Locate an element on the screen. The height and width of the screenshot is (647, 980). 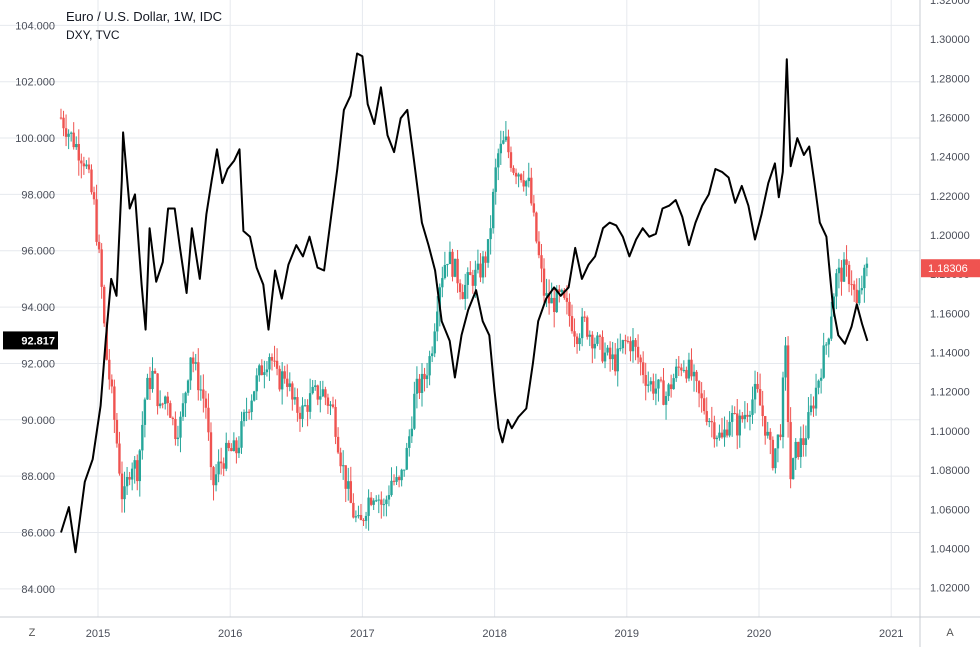
dxy-price-label: 92.817 is located at coordinates (38, 341).